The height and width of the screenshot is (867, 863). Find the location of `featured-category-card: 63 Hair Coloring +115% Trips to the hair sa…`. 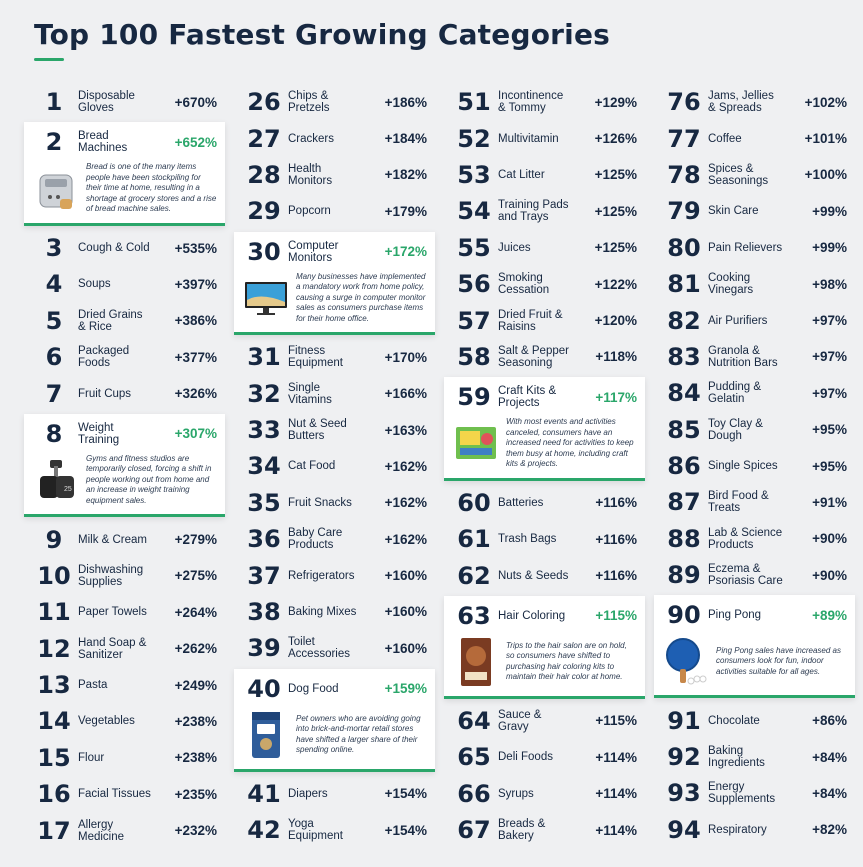

featured-category-card: 63 Hair Coloring +115% Trips to the hair sa… is located at coordinates (544, 647).